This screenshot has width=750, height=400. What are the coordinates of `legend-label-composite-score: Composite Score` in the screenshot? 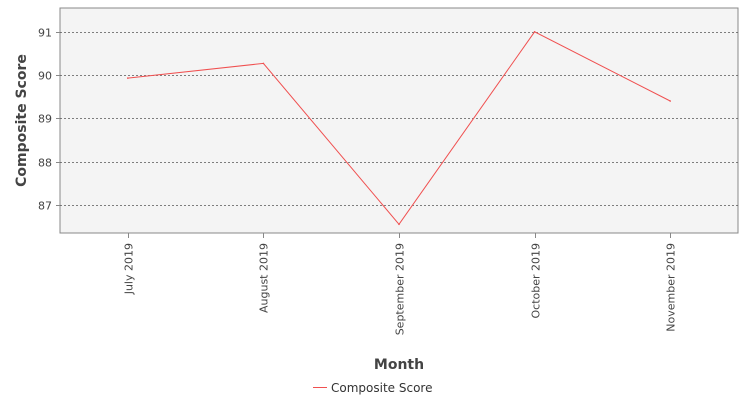 It's located at (381, 388).